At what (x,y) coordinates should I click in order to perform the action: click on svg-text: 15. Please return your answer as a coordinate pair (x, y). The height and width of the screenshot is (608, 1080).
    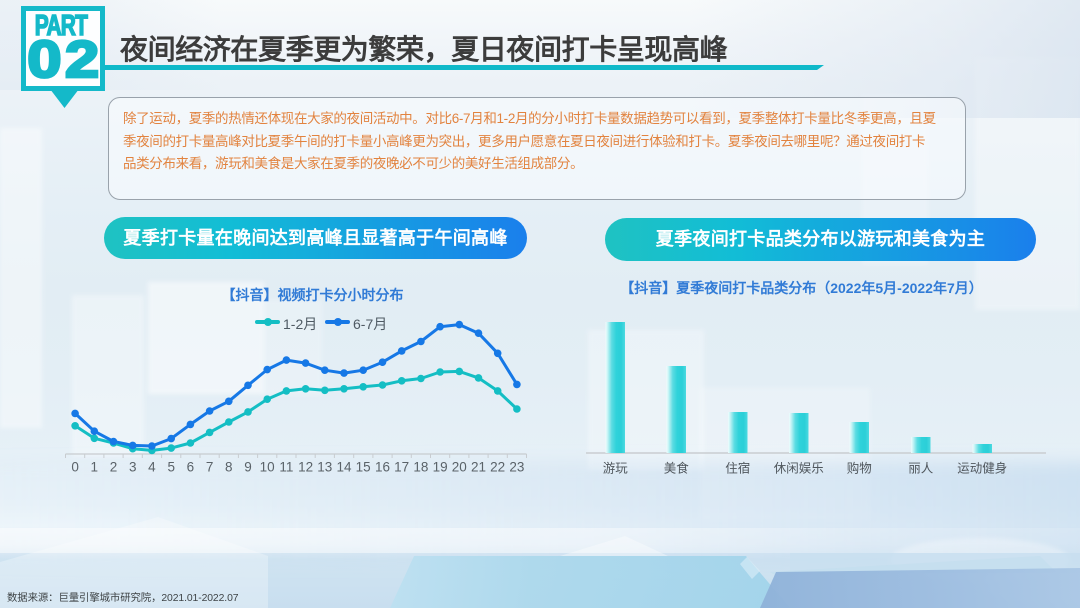
    Looking at the image, I should click on (363, 467).